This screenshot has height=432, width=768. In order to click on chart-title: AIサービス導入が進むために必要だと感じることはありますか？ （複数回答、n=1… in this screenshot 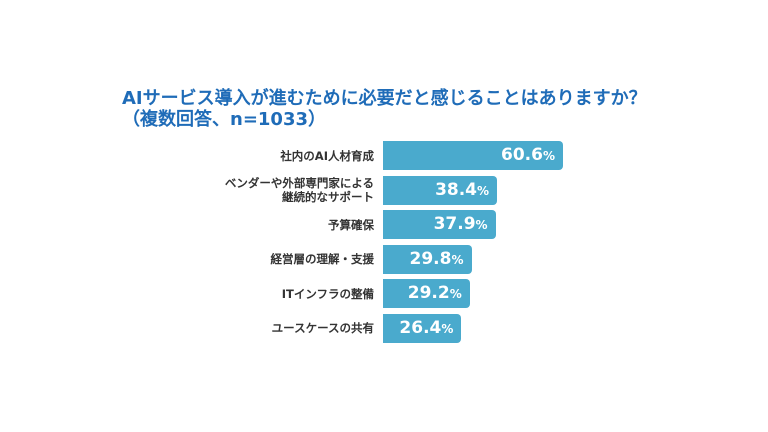, I will do `click(384, 109)`.